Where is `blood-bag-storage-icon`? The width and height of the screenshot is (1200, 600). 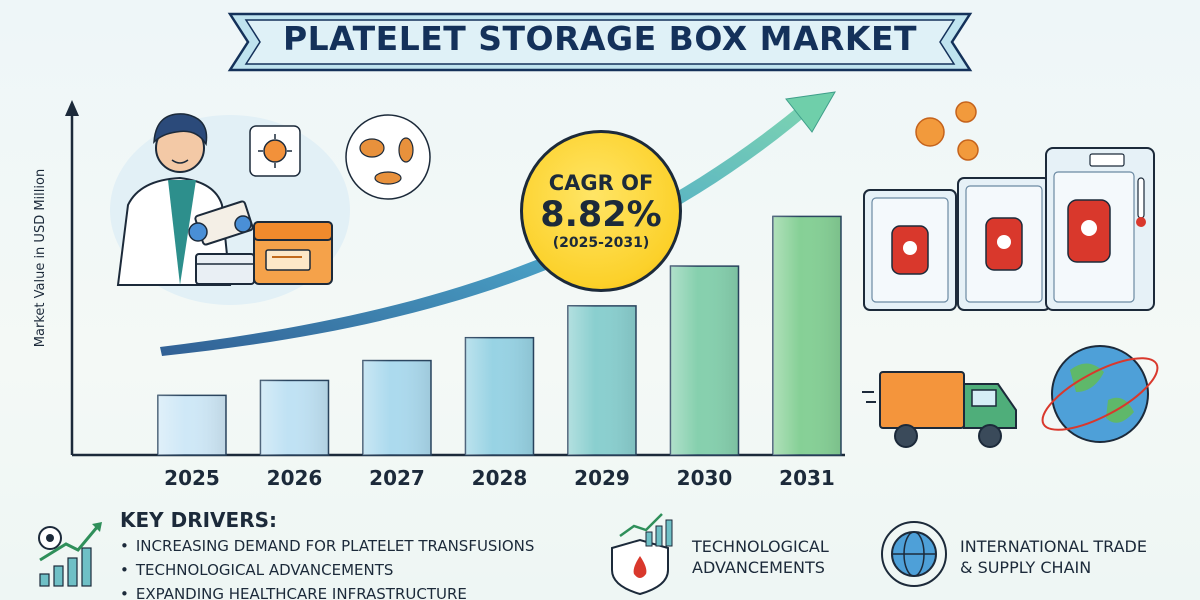 blood-bag-storage-icon is located at coordinates (1009, 229).